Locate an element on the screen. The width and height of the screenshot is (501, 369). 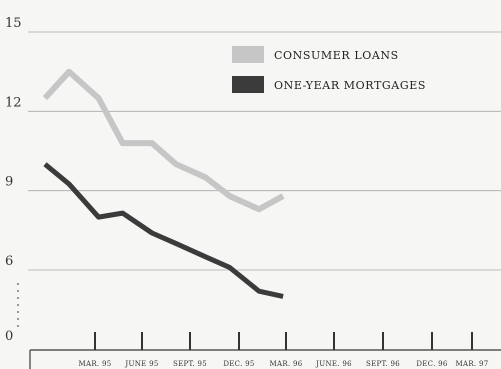
x-tick-label: DEC. 96 is located at coordinates (432, 364).